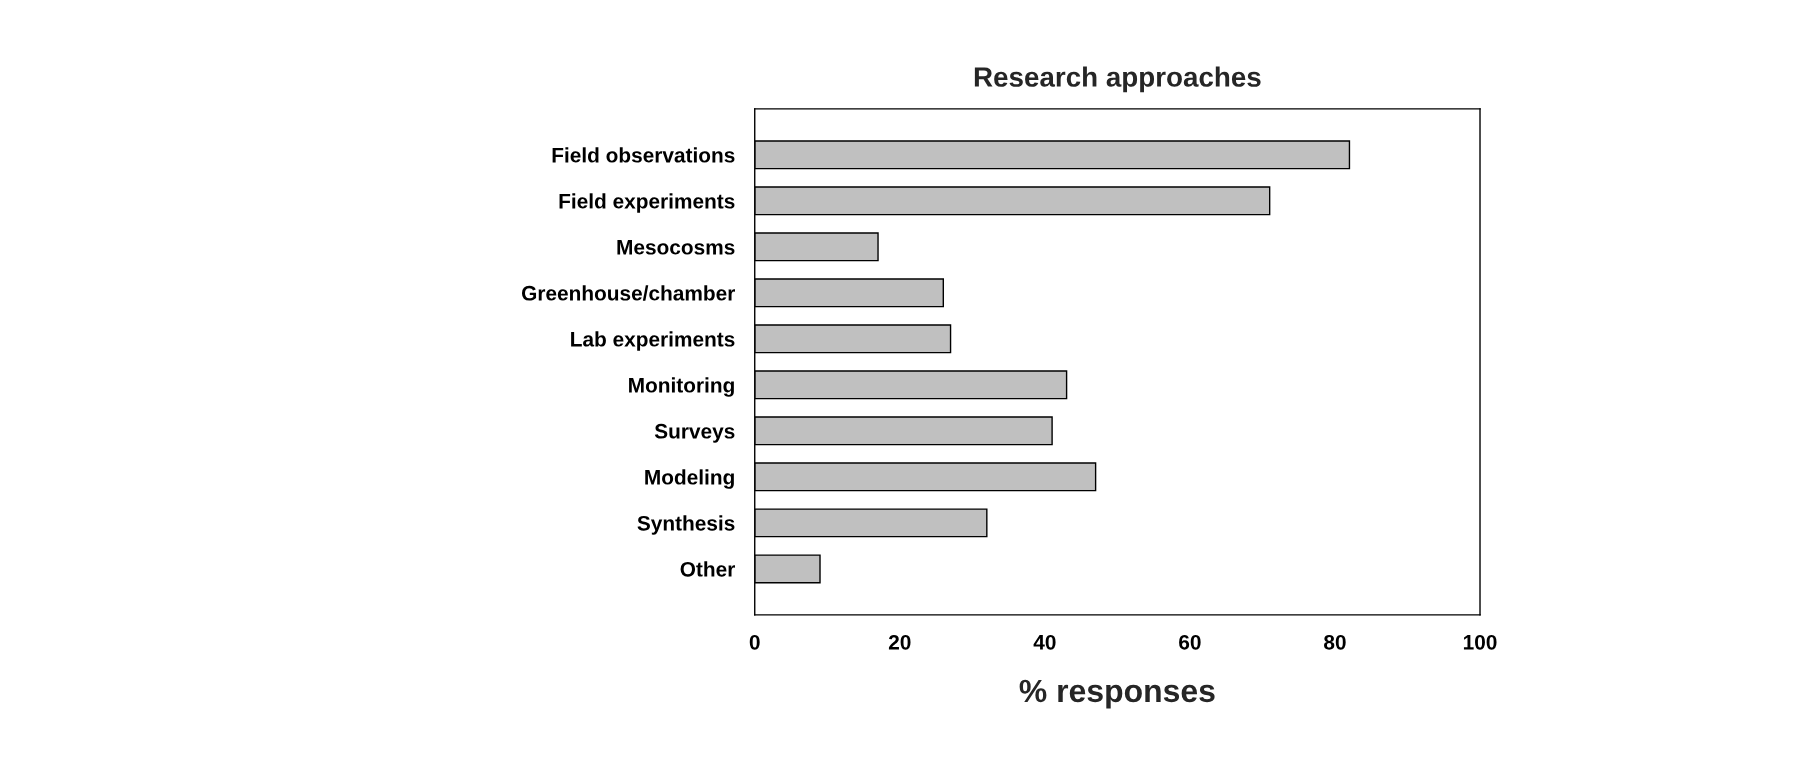 The image size is (1797, 761). What do you see at coordinates (707, 569) in the screenshot?
I see `y-tick-label: Other` at bounding box center [707, 569].